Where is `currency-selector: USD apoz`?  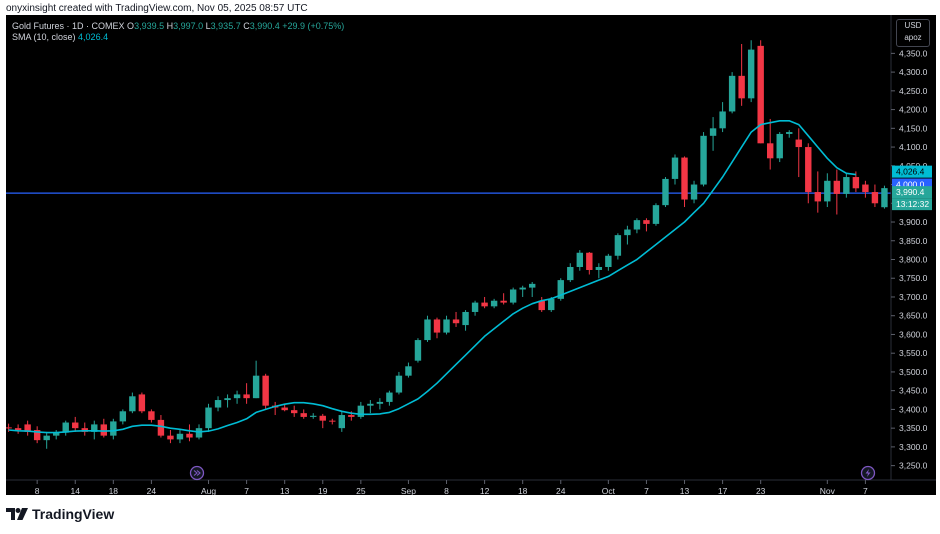
currency-selector: USD apoz is located at coordinates (913, 33).